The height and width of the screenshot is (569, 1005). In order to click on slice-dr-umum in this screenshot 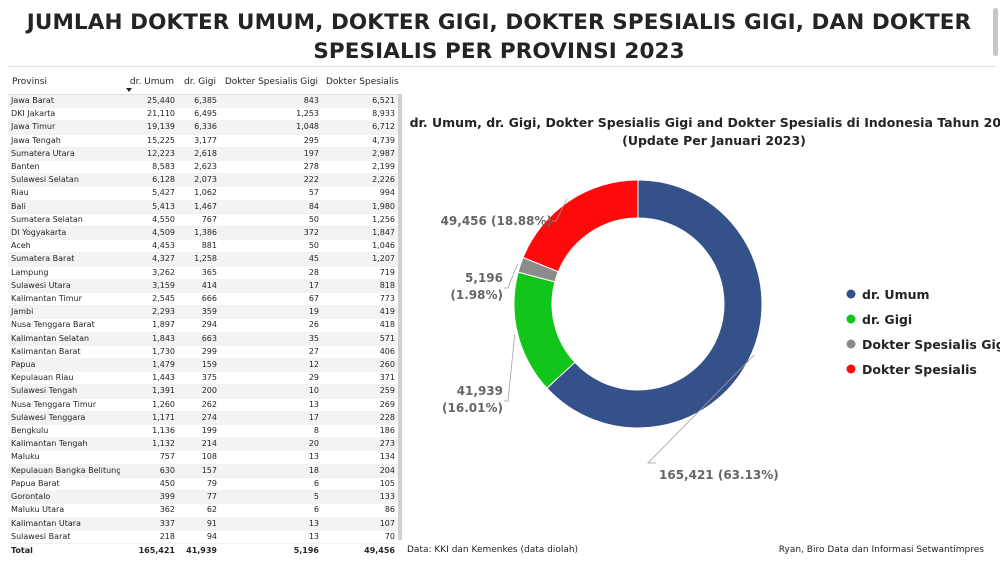, I will do `click(654, 304)`.